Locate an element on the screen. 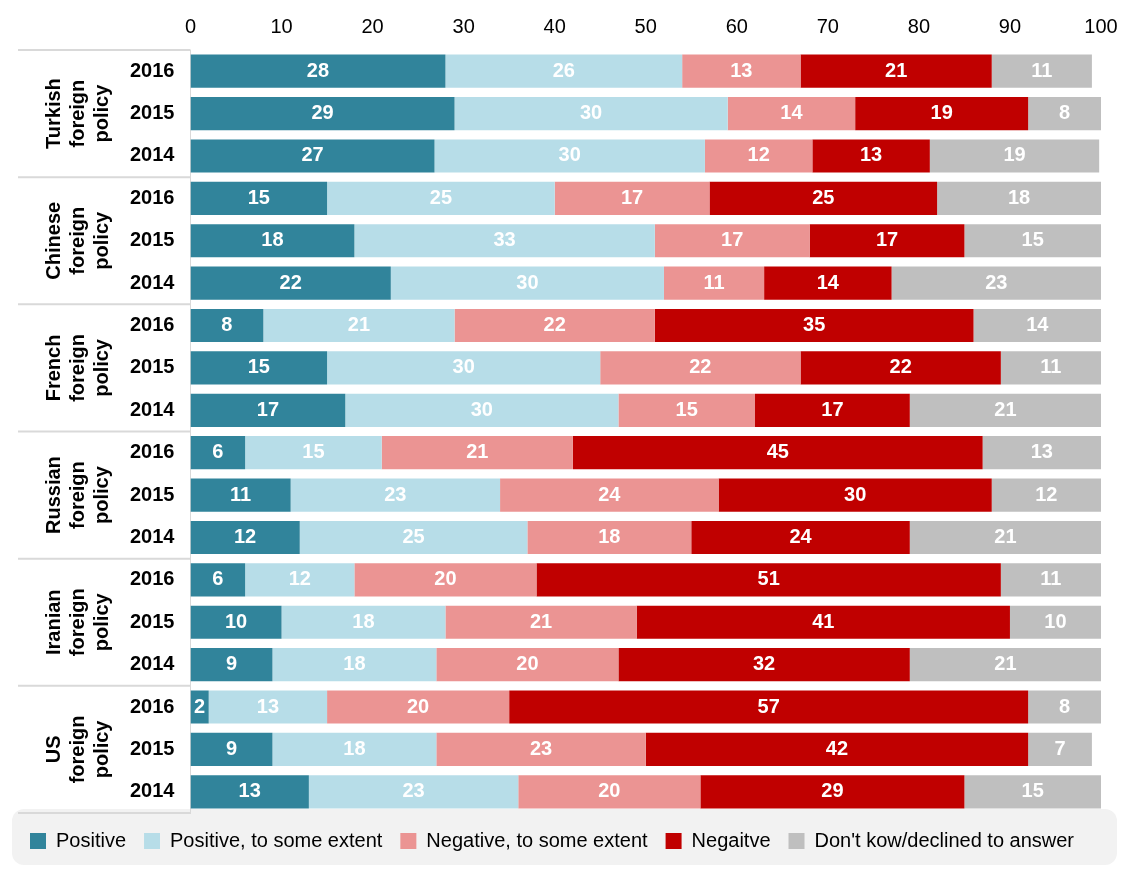 Image resolution: width=1129 pixels, height=879 pixels. data-label: 57 is located at coordinates (768, 705).